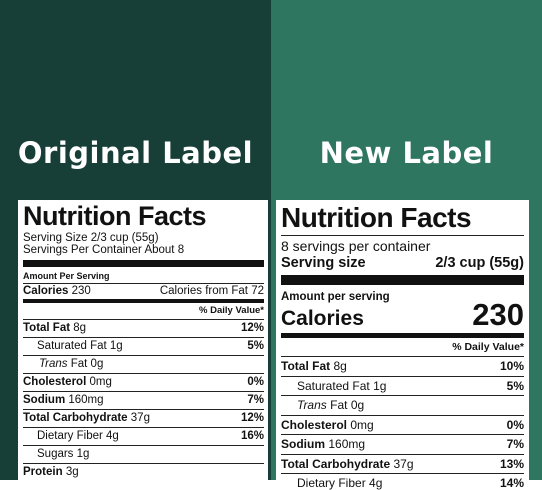 The width and height of the screenshot is (542, 490). Describe the element at coordinates (143, 382) in the screenshot. I see `original-row-cholesterol: Cholesterol 0mg 0%` at that location.